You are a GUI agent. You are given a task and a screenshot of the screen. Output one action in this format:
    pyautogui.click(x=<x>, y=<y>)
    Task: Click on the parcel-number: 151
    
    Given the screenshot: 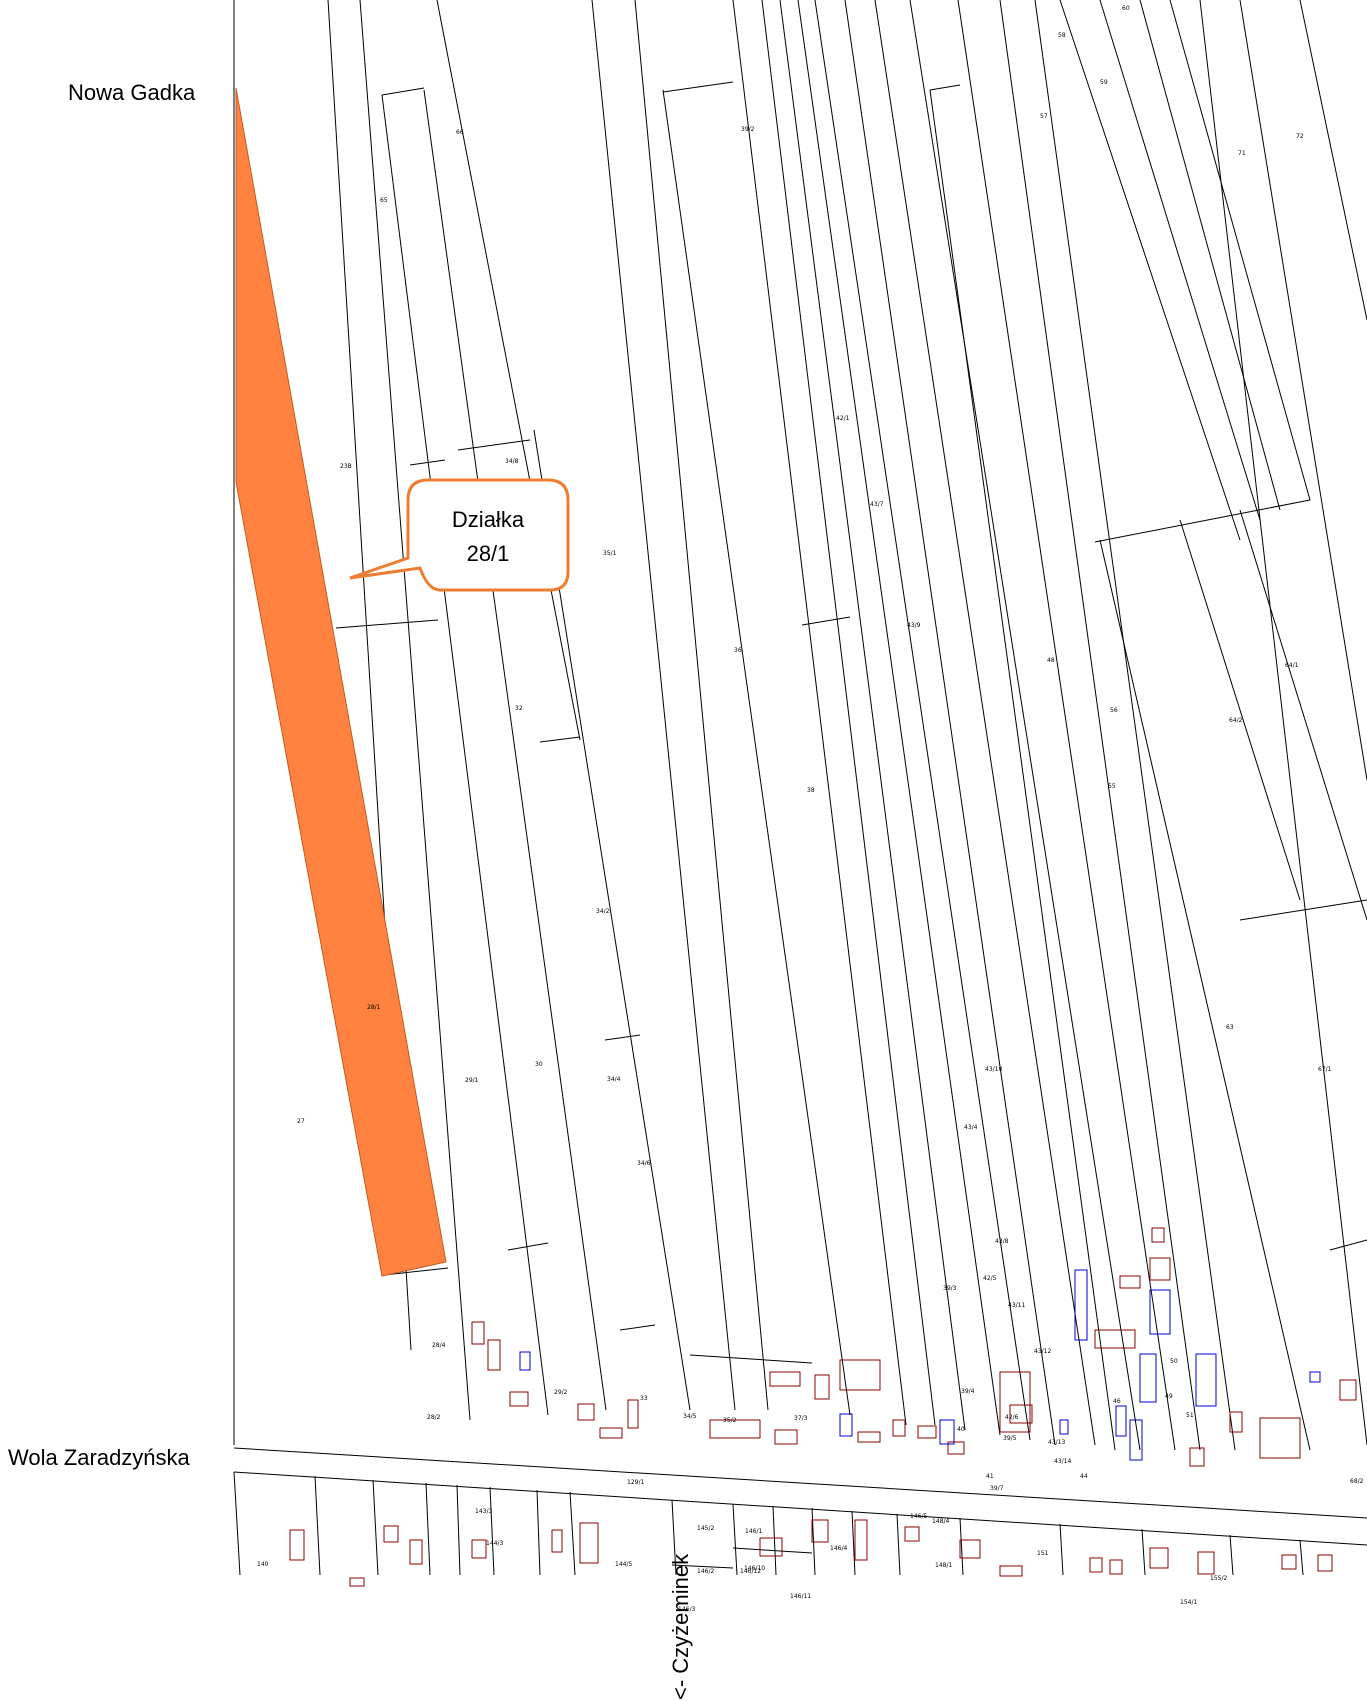 What is the action you would take?
    pyautogui.click(x=1043, y=1553)
    